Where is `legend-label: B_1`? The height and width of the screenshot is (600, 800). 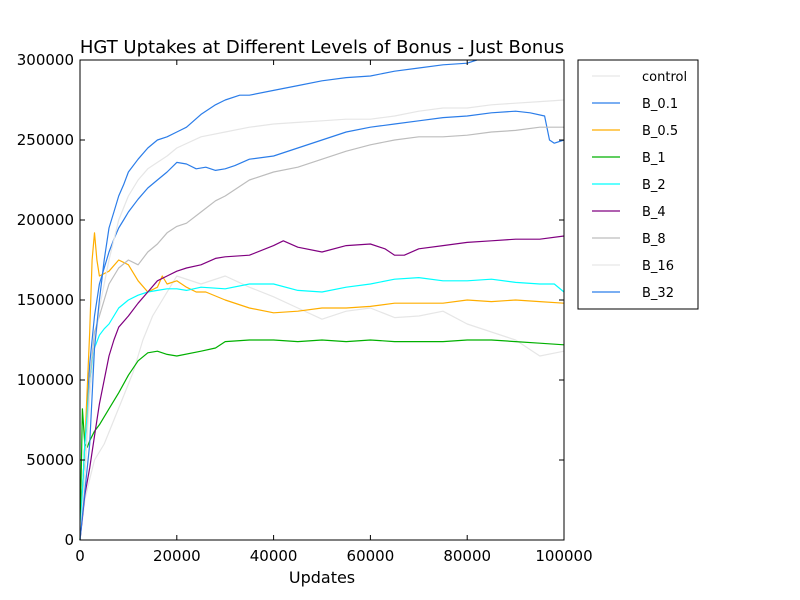 legend-label: B_1 is located at coordinates (654, 158).